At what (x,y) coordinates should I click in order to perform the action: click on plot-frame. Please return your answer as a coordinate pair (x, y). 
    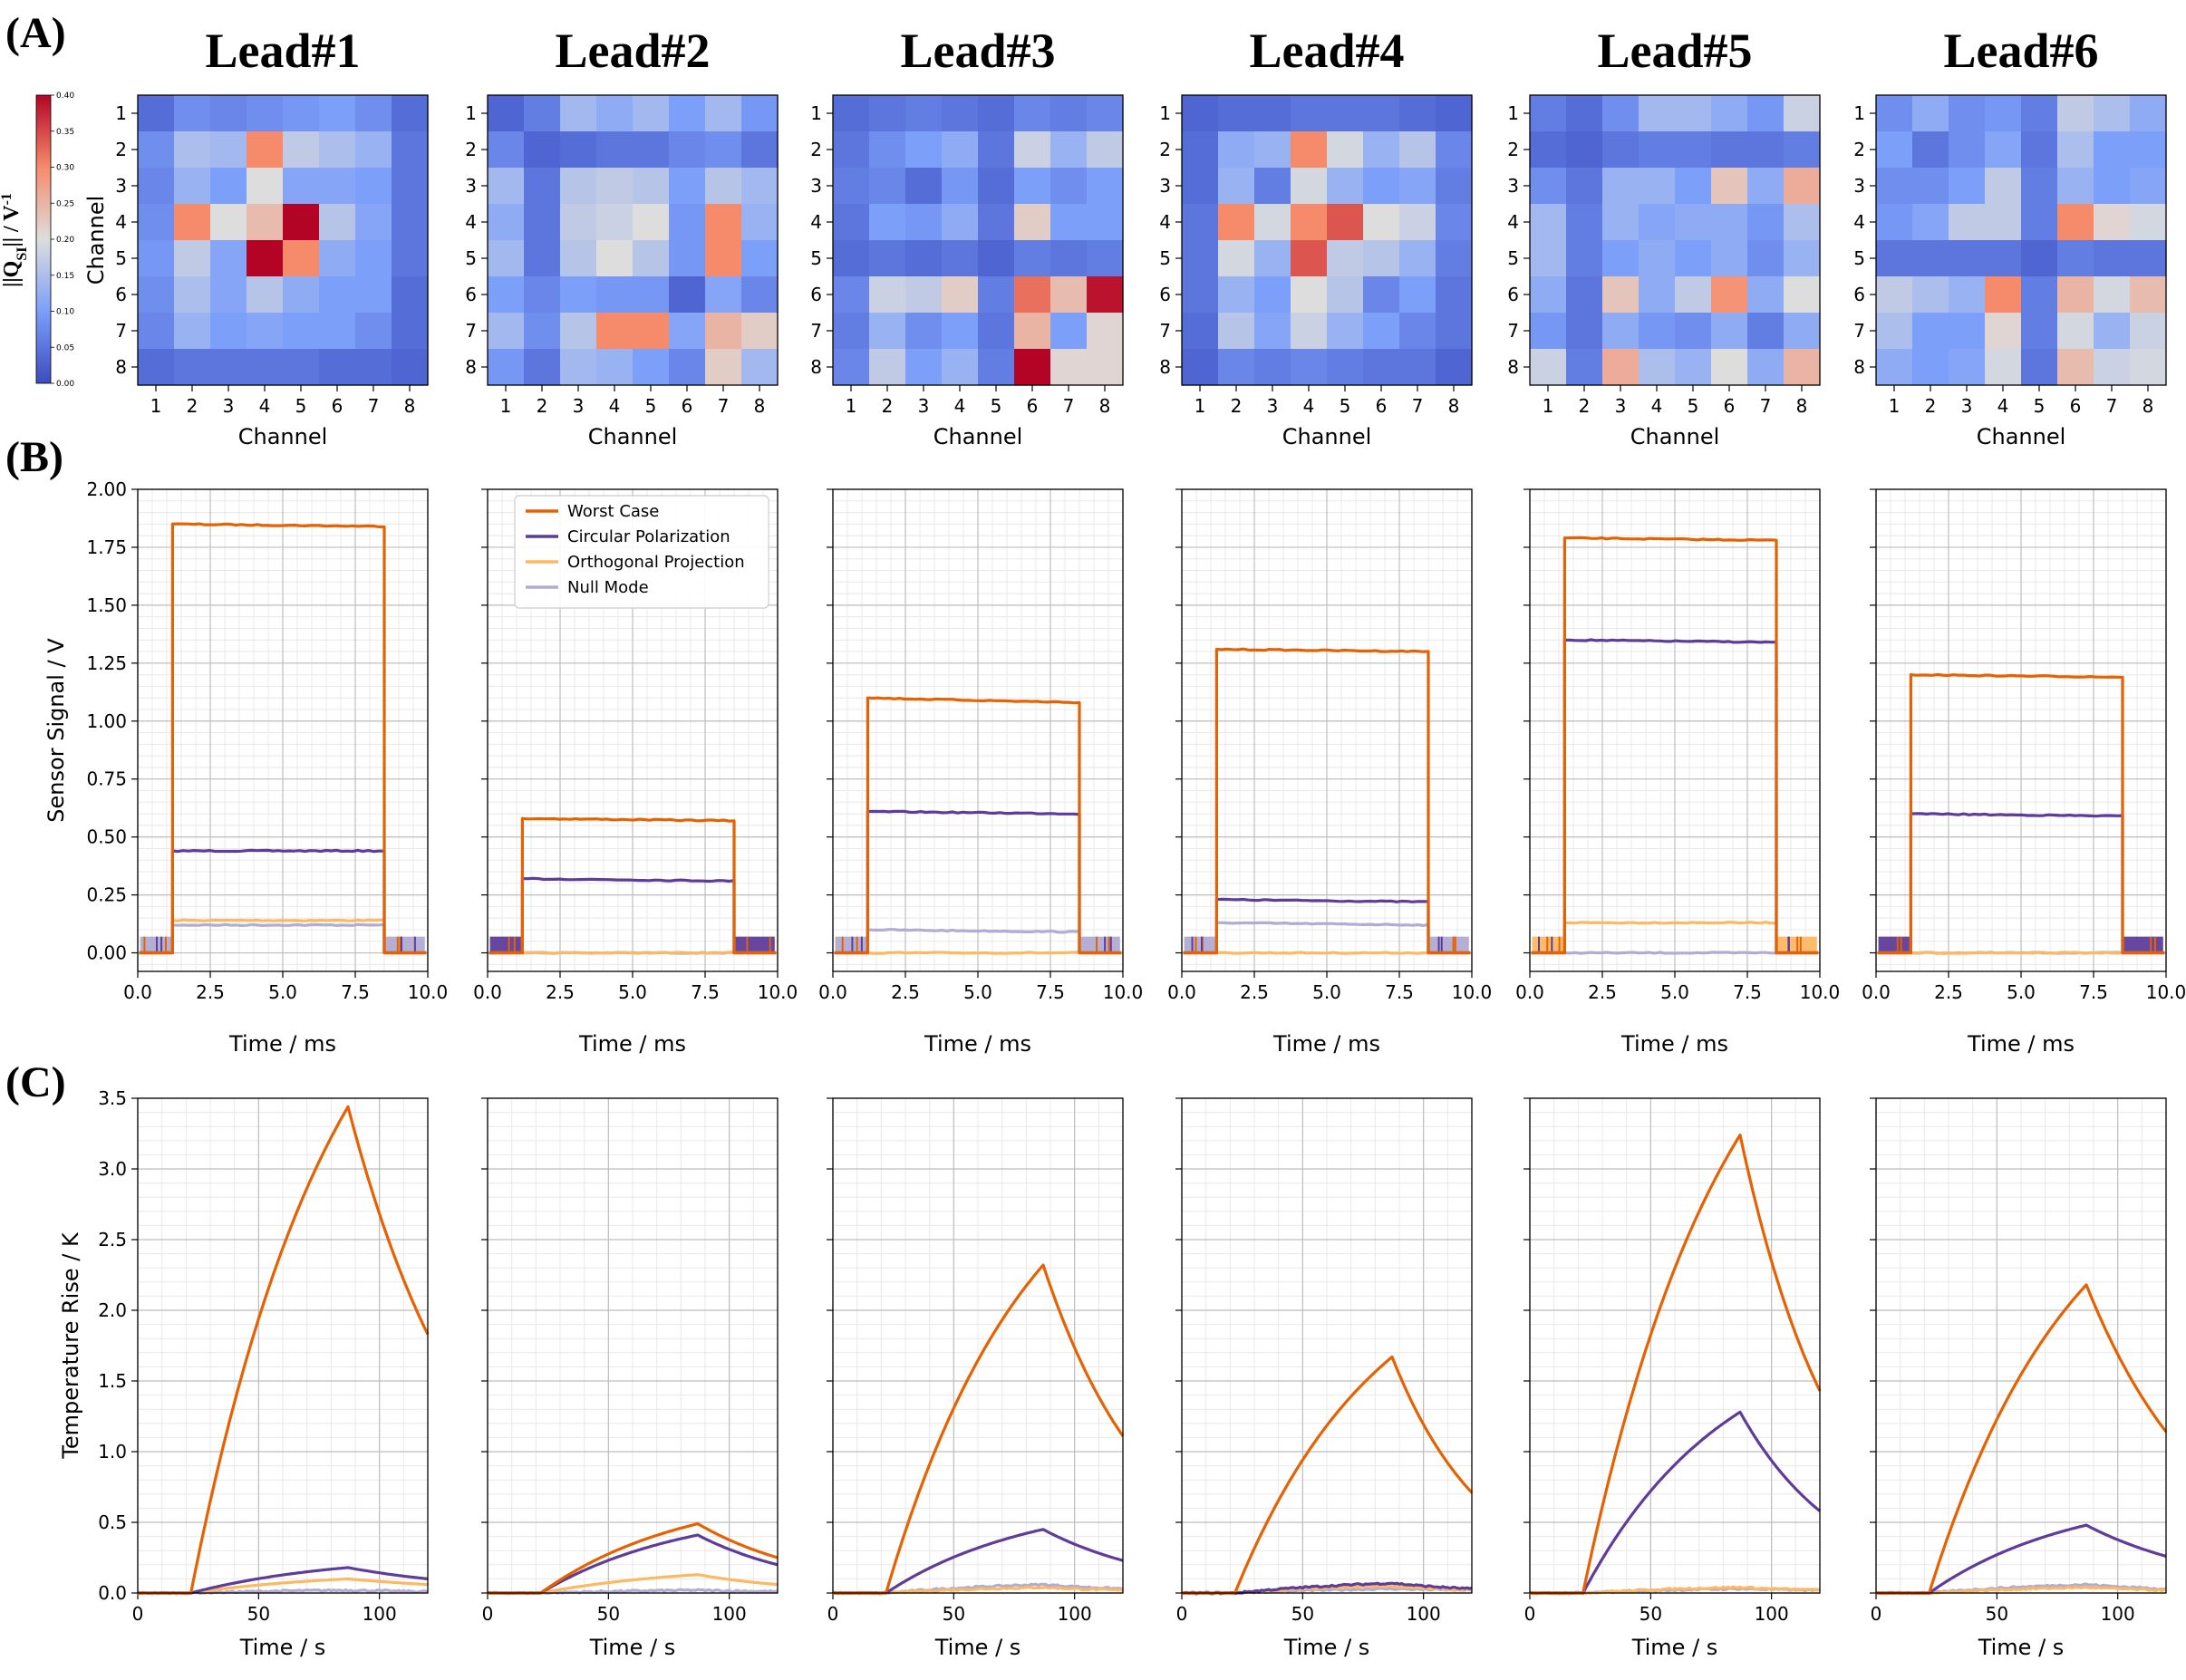
    Looking at the image, I should click on (283, 730).